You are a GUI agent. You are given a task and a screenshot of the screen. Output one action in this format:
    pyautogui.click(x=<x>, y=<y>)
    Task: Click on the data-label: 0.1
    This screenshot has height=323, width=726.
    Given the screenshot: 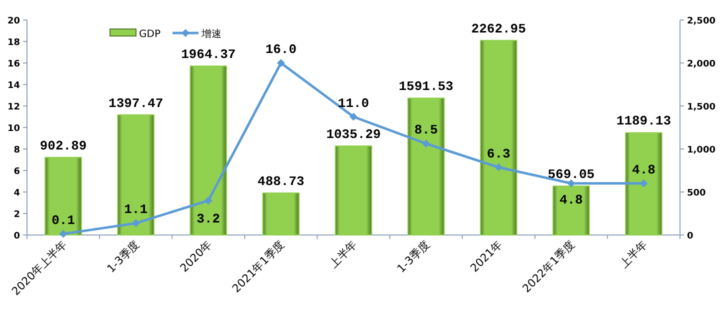 What is the action you would take?
    pyautogui.click(x=64, y=220)
    